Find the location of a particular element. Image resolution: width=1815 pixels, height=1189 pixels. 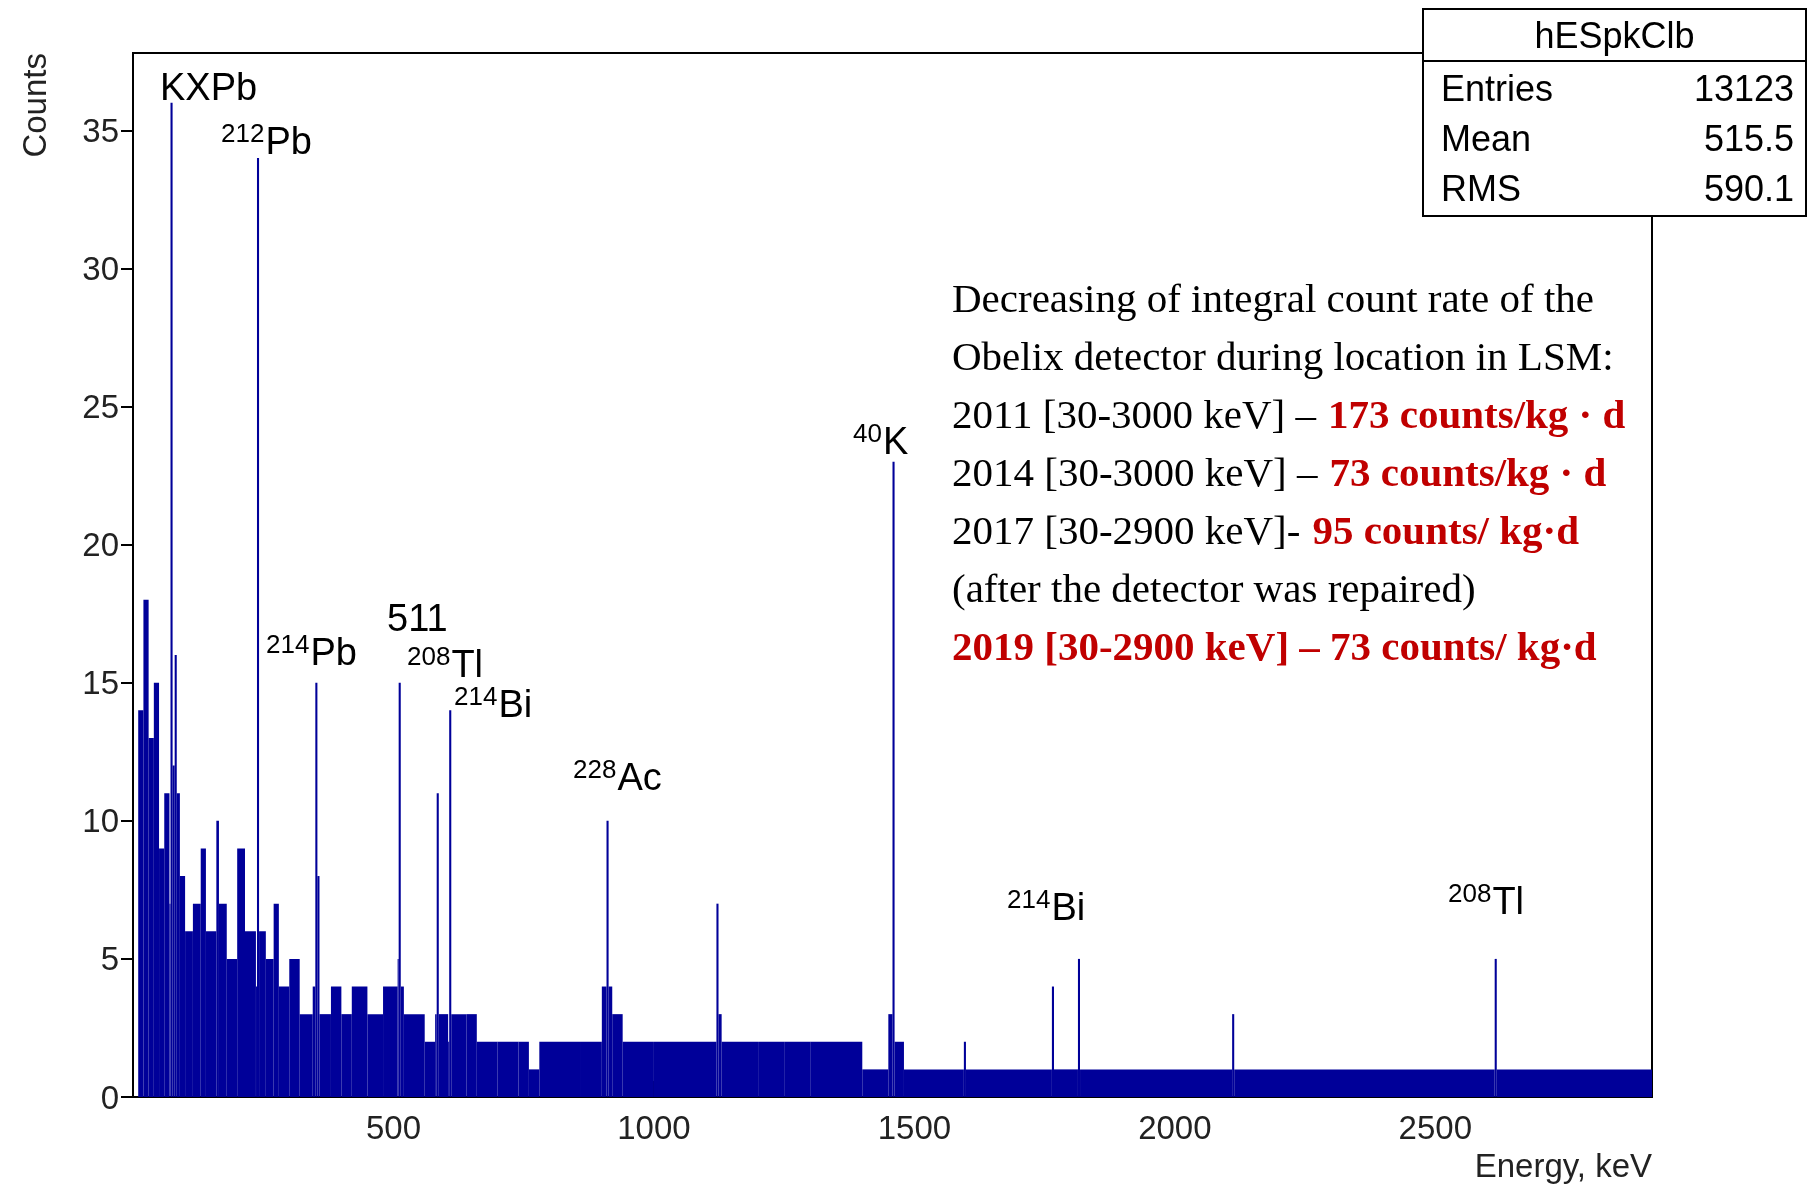

annotation: 2019 [30-2900 keV] – 73 counts/ kg·d is located at coordinates (1274, 645).